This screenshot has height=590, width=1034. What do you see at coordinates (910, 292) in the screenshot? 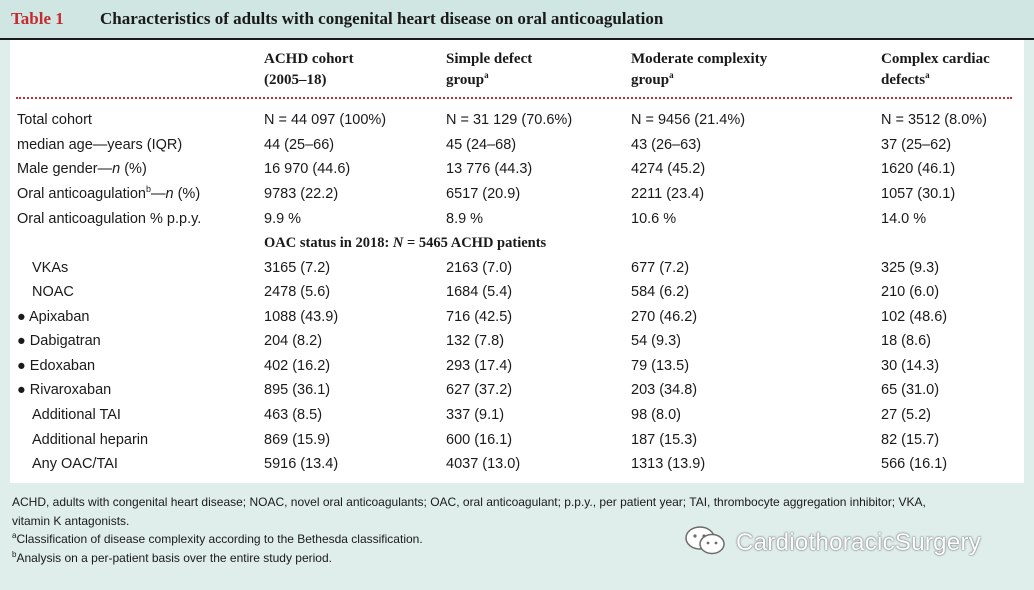
I see `cell: 210 (6.0)` at bounding box center [910, 292].